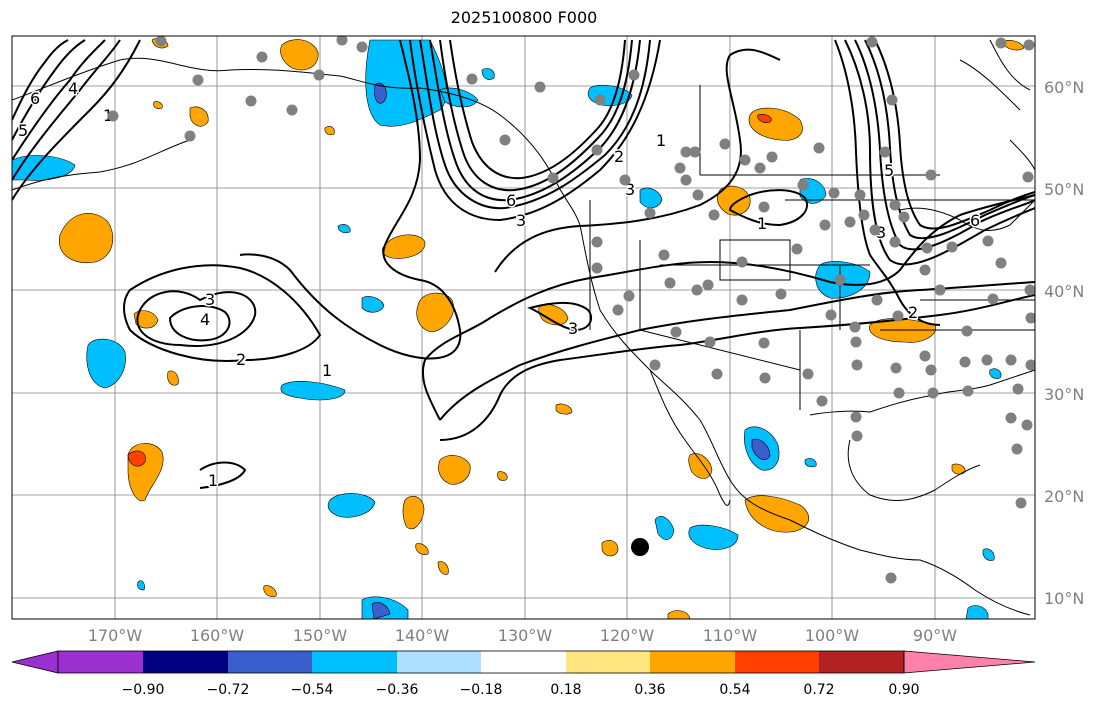 Image resolution: width=1105 pixels, height=712 pixels. I want to click on lon-label: 150°W, so click(320, 635).